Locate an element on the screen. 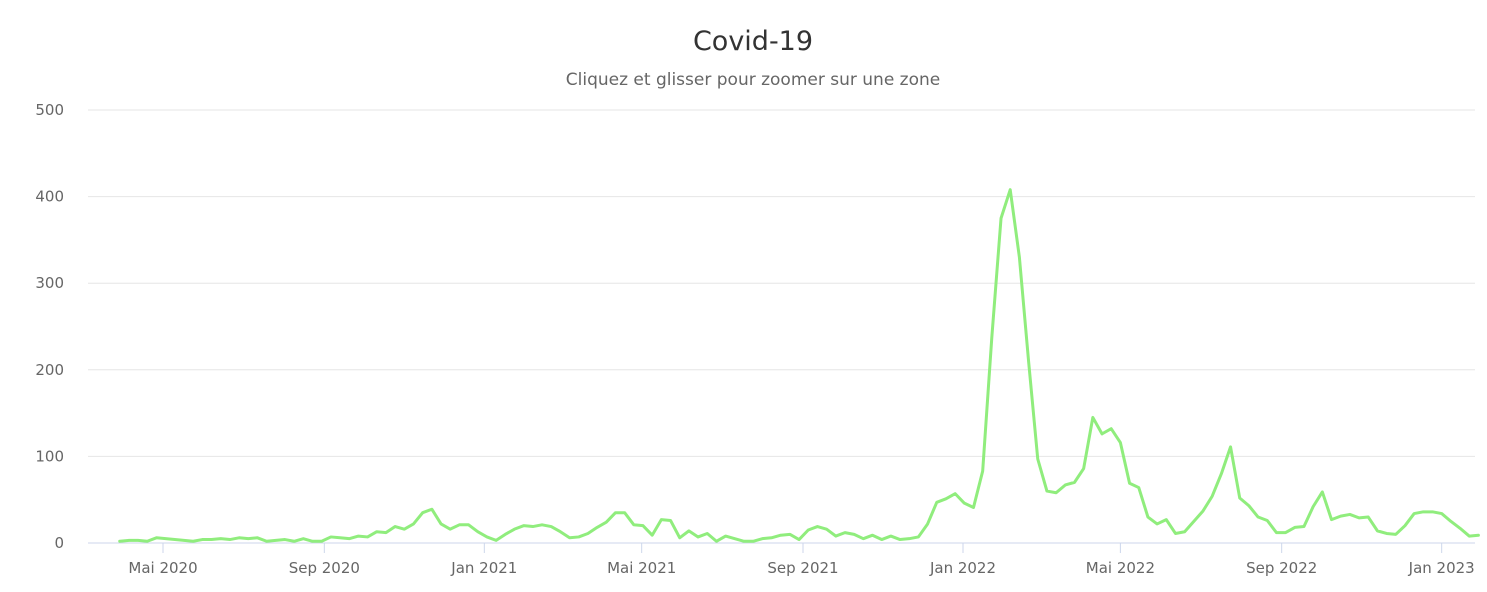 The height and width of the screenshot is (592, 1487). x-tick-label: Sep 2022 is located at coordinates (1281, 568).